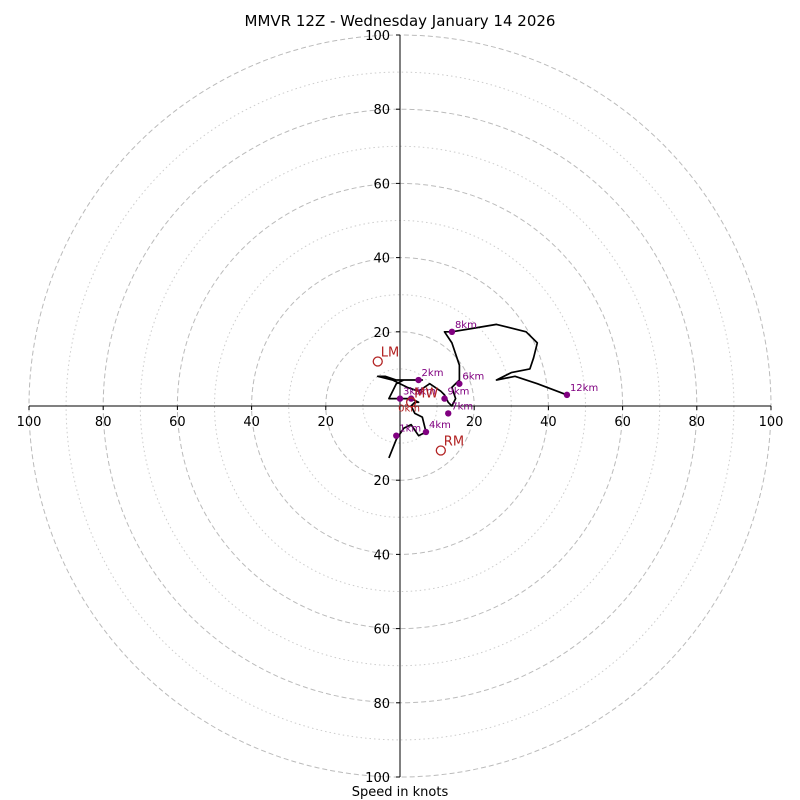 This screenshot has height=800, width=800. Describe the element at coordinates (400, 792) in the screenshot. I see `x-axis-label: Speed in knots` at that location.